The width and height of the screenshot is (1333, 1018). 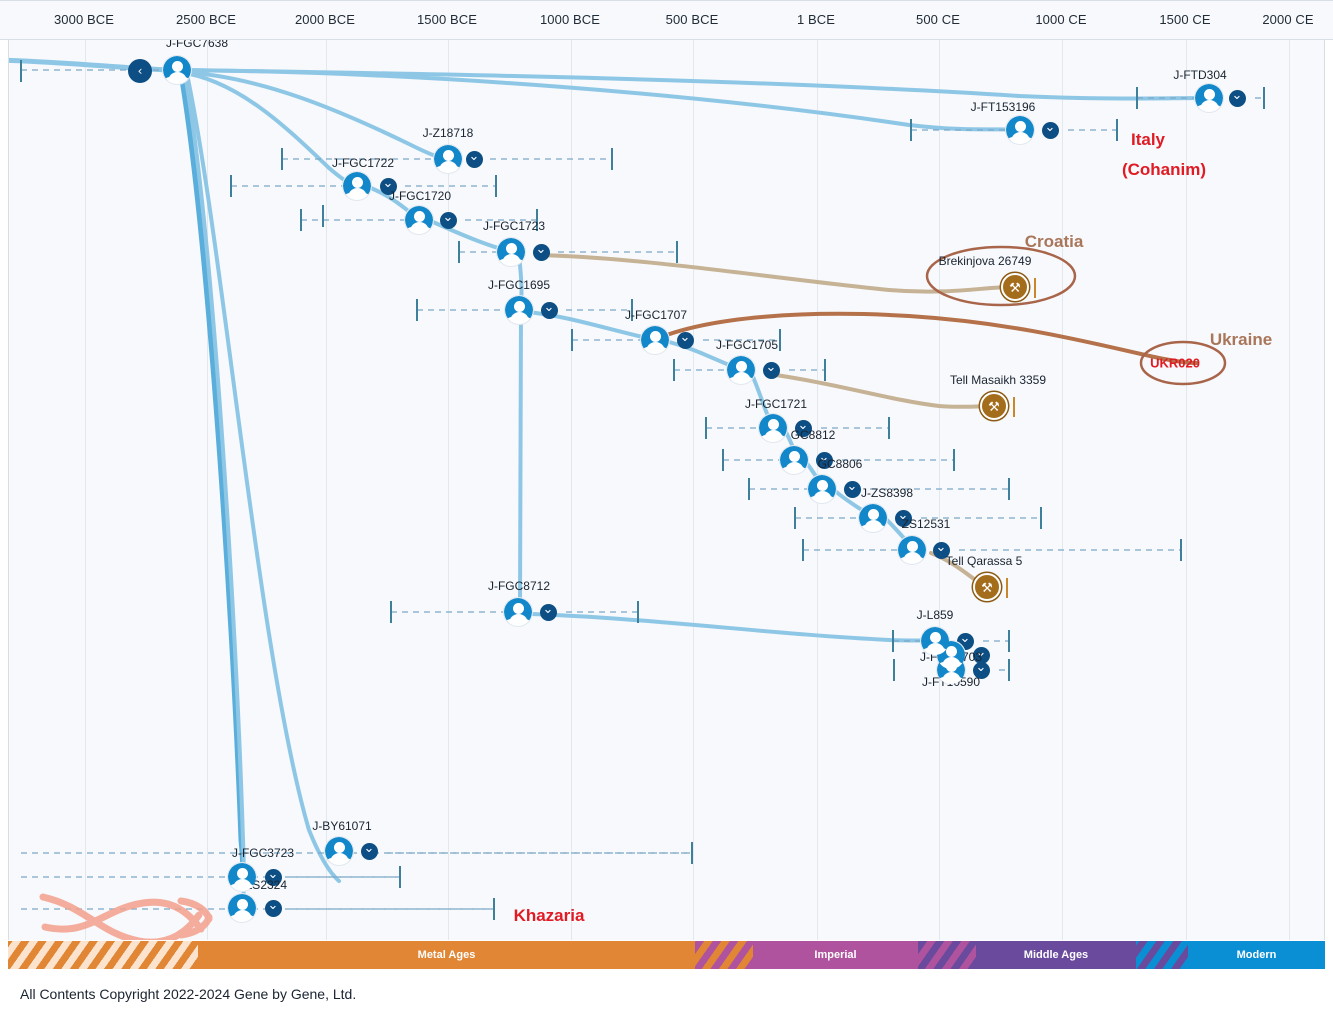 I want to click on haplogroup-label: J-FGC1695, so click(x=519, y=285).